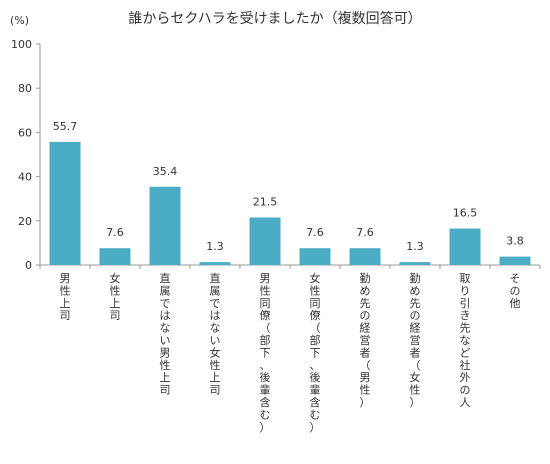 This screenshot has width=550, height=464. What do you see at coordinates (28, 265) in the screenshot?
I see `y-tick-label: 0` at bounding box center [28, 265].